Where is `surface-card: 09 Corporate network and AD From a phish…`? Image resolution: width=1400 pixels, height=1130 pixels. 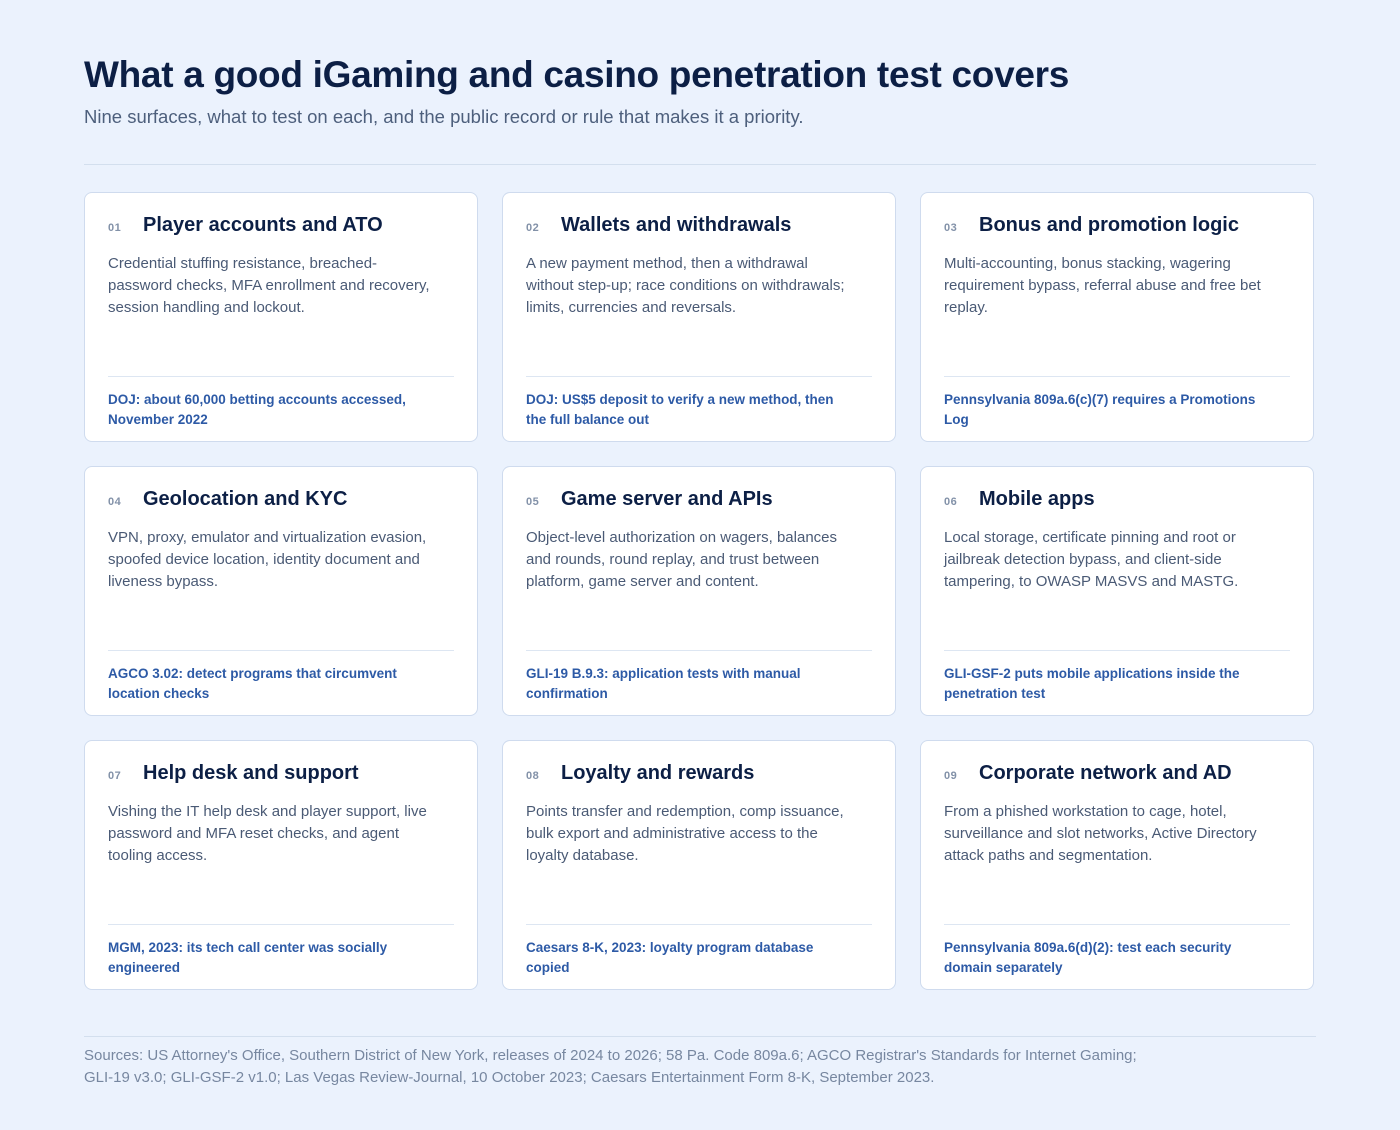 surface-card: 09 Corporate network and AD From a phish… is located at coordinates (1117, 865).